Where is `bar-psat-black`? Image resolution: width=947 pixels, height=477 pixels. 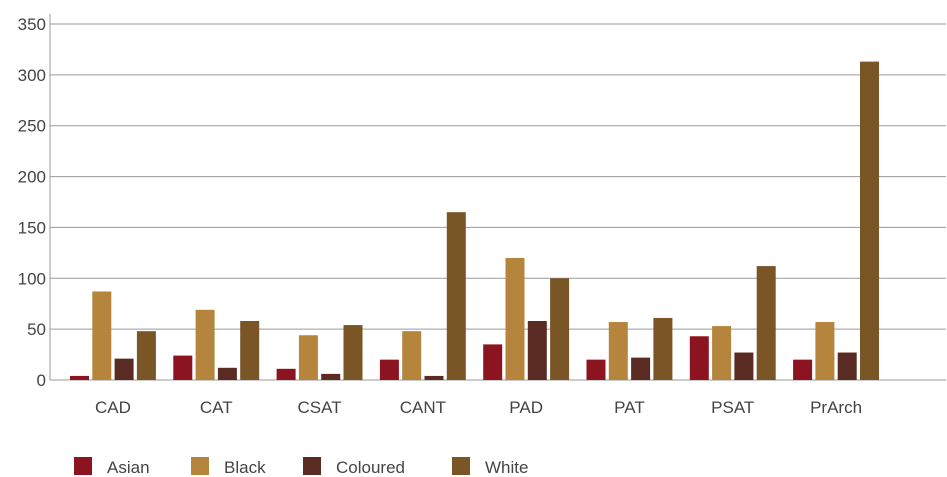 bar-psat-black is located at coordinates (722, 353).